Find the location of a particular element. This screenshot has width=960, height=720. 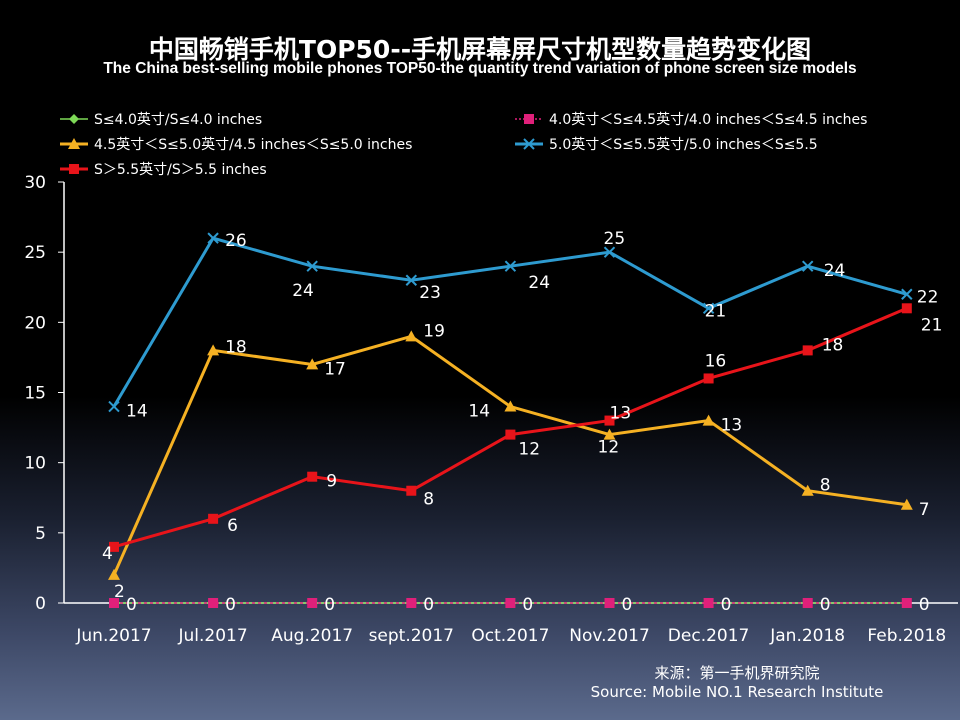

legend-item: 4.0英寸＜S≤4.5英寸/4.0 inches＜S≤4.5 inches is located at coordinates (691, 119).